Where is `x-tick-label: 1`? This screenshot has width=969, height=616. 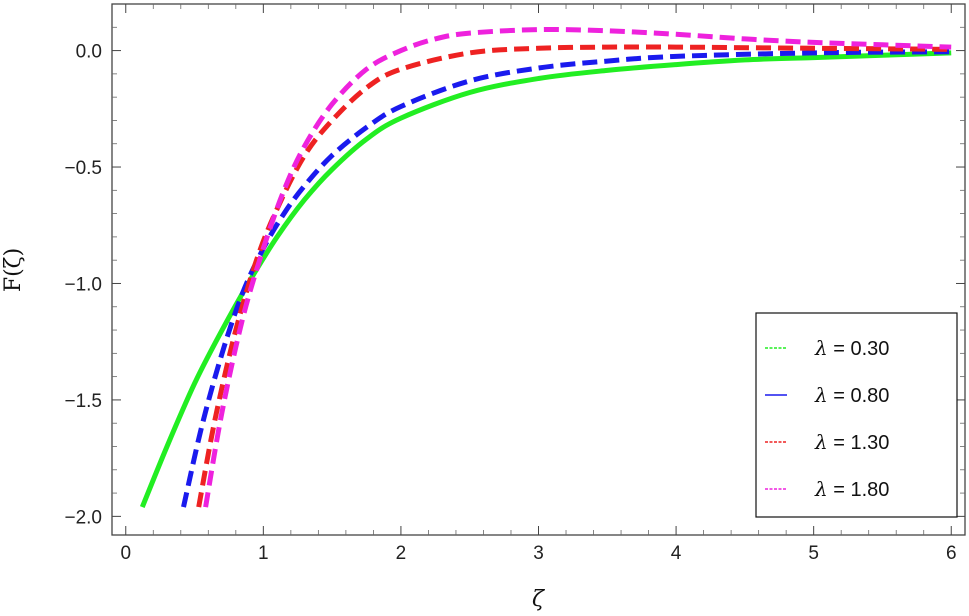
x-tick-label: 1 is located at coordinates (263, 553).